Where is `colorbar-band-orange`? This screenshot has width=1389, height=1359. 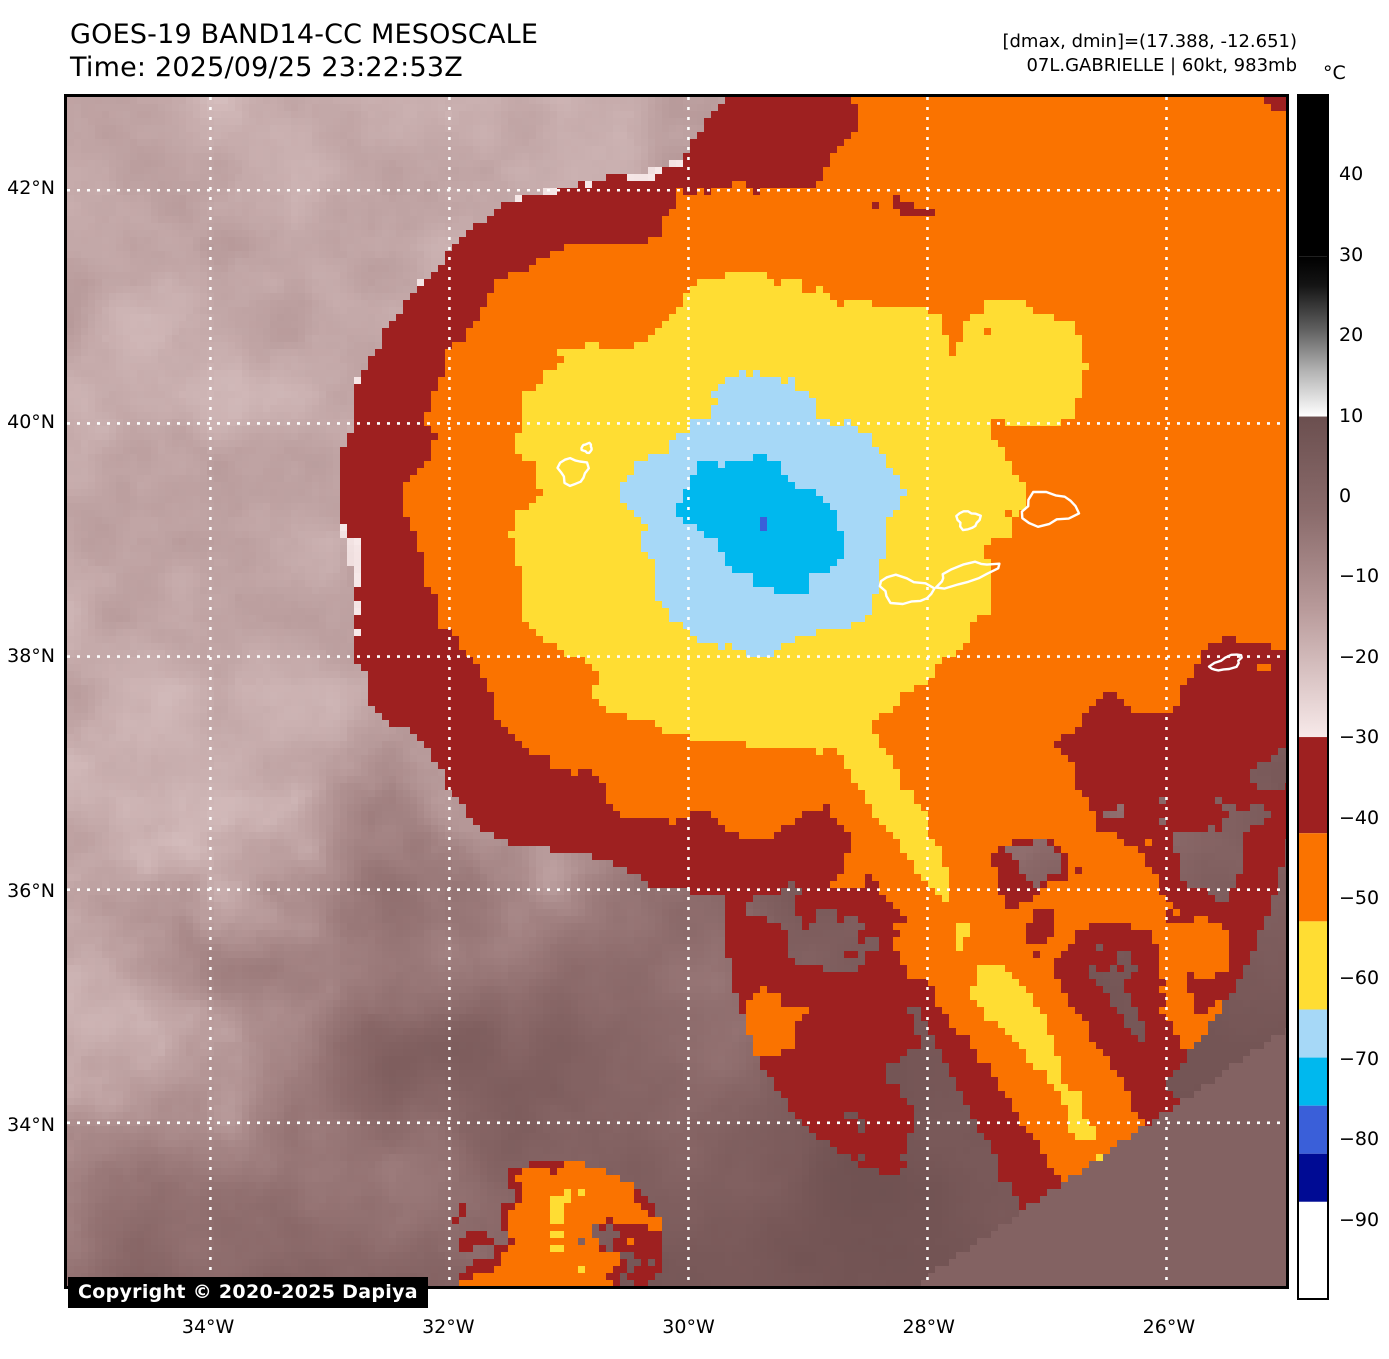 colorbar-band-orange is located at coordinates (1313, 877).